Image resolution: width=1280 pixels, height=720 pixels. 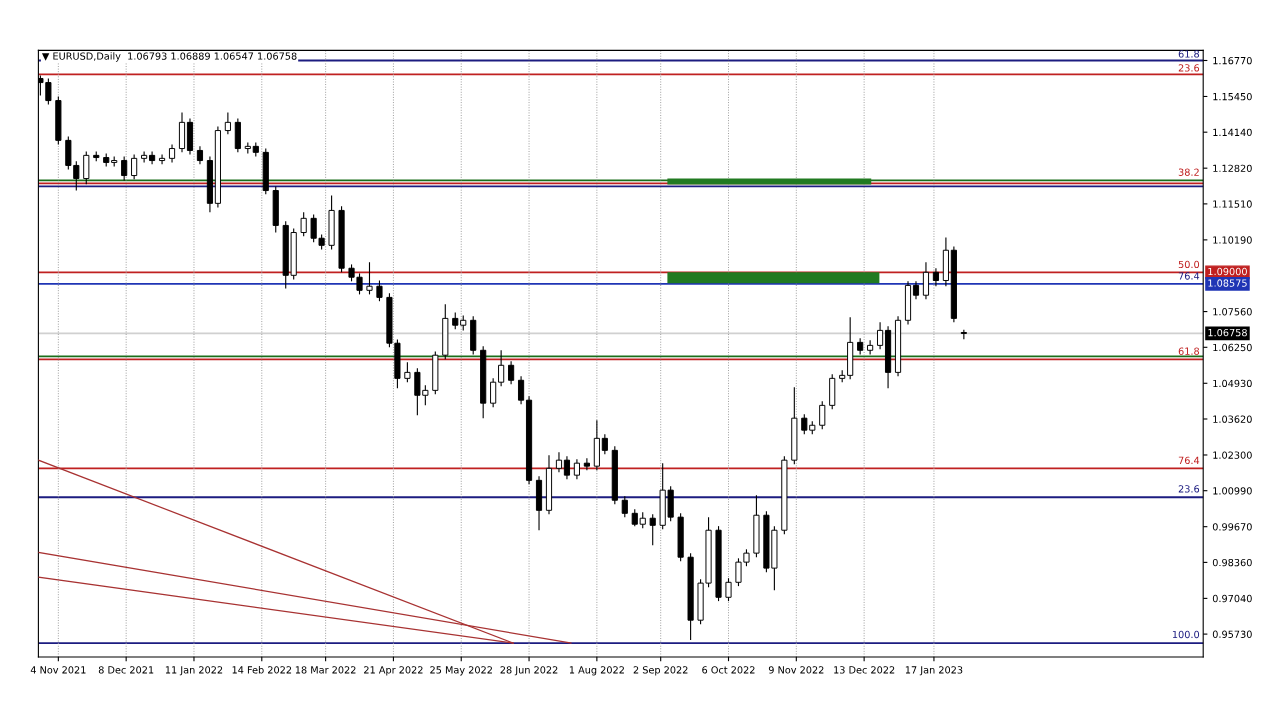 What do you see at coordinates (1232, 132) in the screenshot?
I see `y-tick-label: 1.14140` at bounding box center [1232, 132].